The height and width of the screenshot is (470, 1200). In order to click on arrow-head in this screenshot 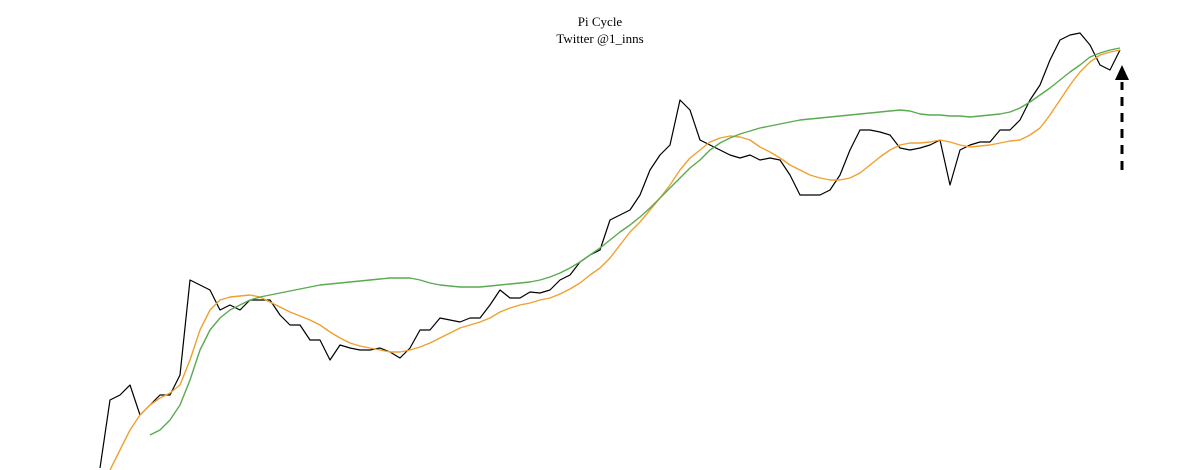, I will do `click(1122, 72)`.